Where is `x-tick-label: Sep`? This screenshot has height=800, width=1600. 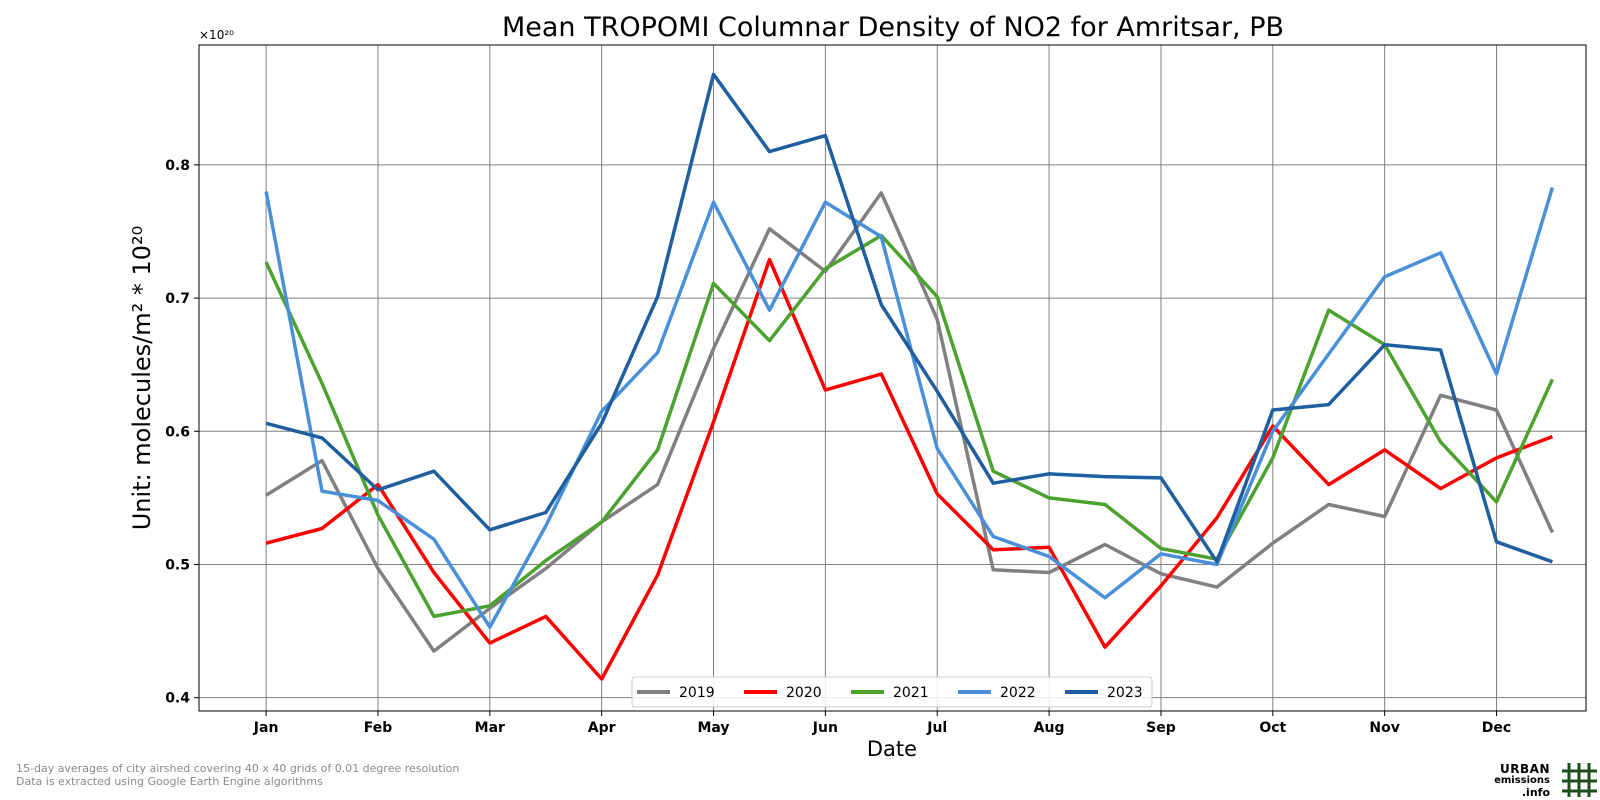
x-tick-label: Sep is located at coordinates (1161, 728).